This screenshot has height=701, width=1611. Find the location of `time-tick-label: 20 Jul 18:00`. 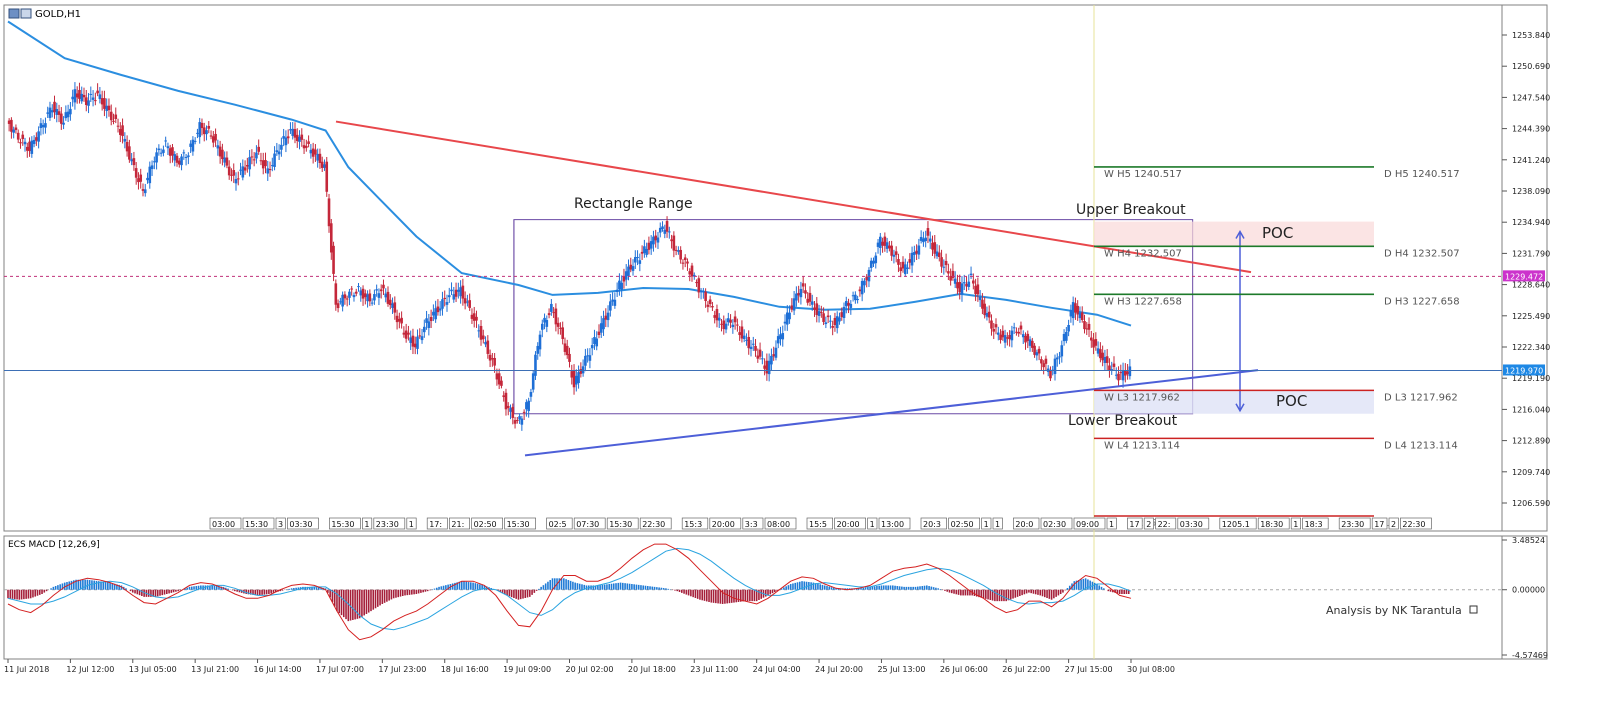

time-tick-label: 20 Jul 18:00 is located at coordinates (652, 669).